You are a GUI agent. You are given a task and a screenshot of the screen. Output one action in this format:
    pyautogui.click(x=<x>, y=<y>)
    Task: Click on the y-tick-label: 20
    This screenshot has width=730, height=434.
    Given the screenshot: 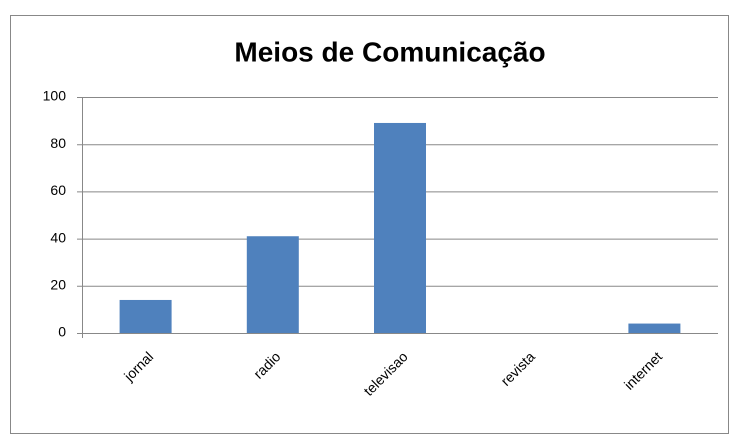 What is the action you would take?
    pyautogui.click(x=58, y=285)
    